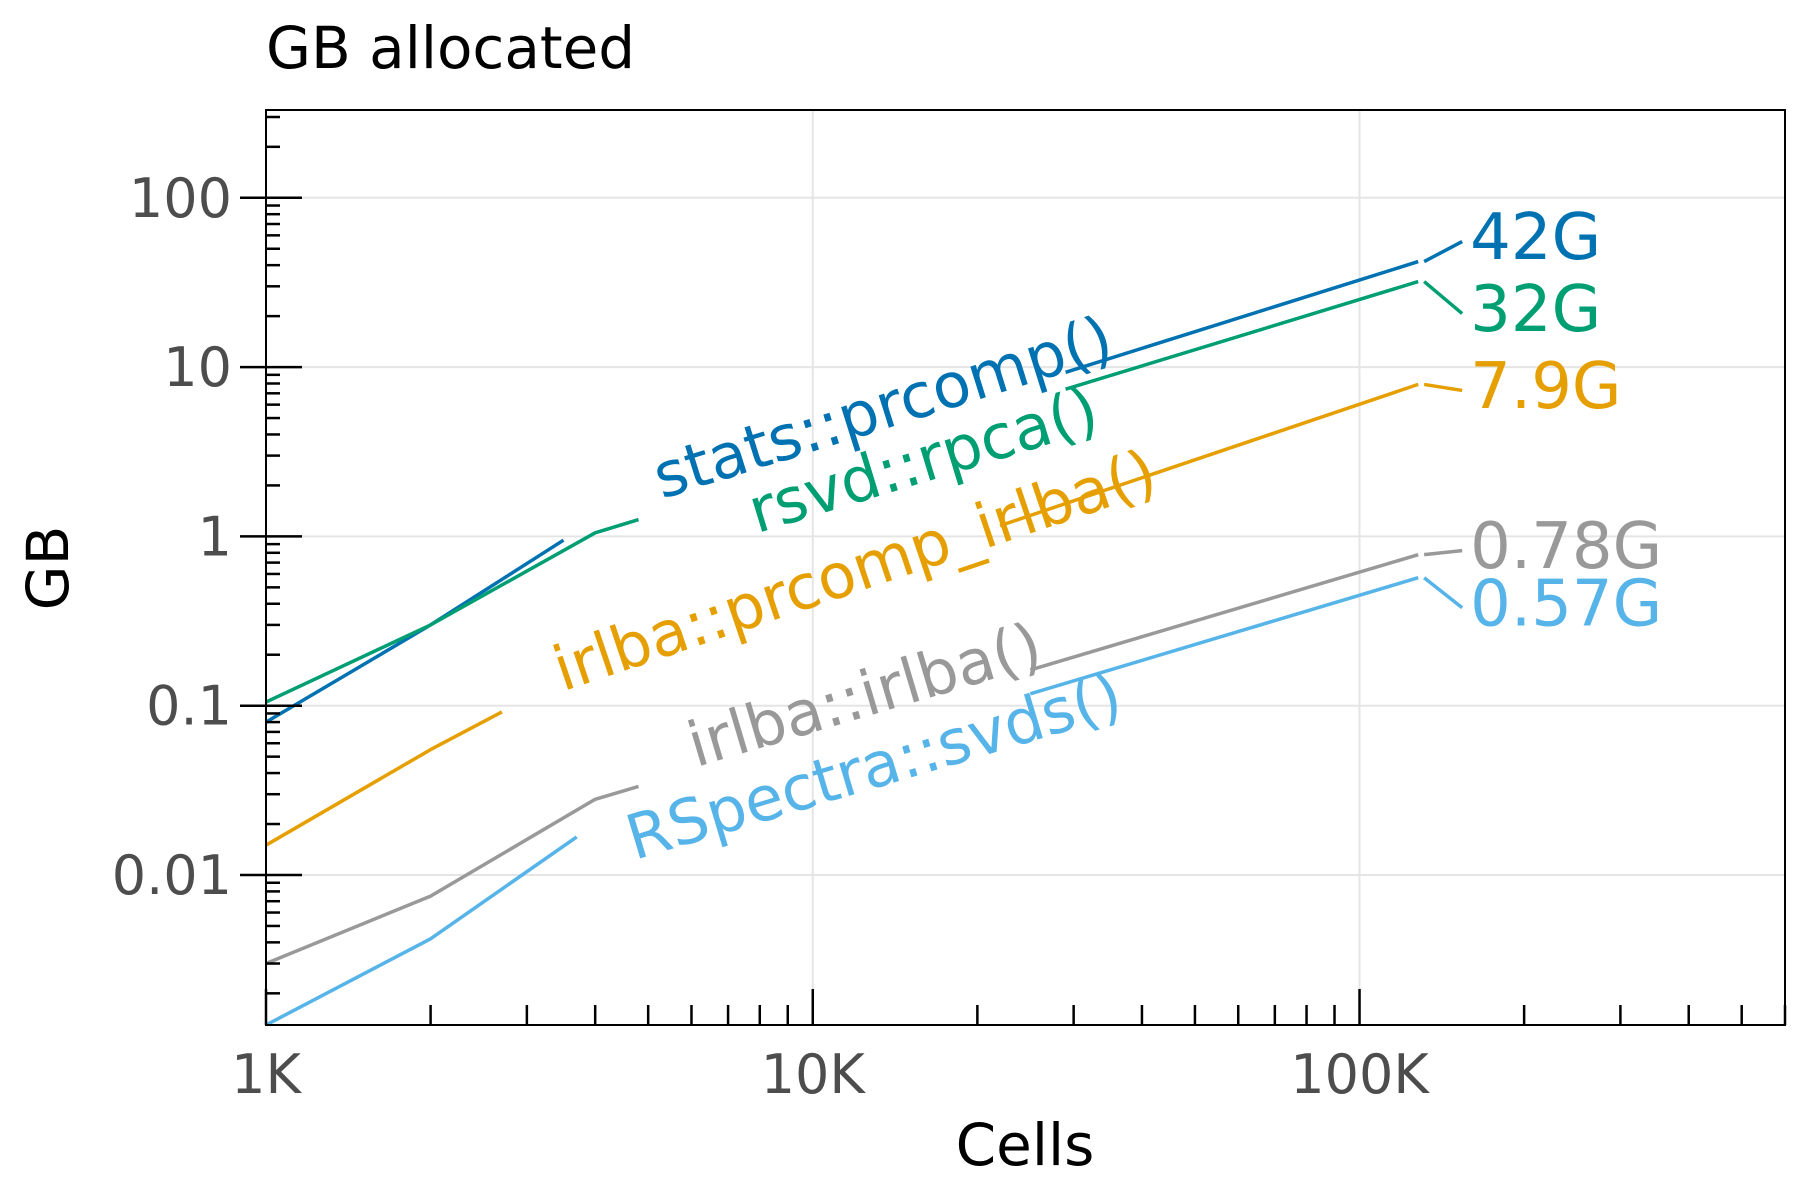 The image size is (1800, 1200). What do you see at coordinates (1443, 387) in the screenshot?
I see `end-label-leader-irlba-prcomp-irlba` at bounding box center [1443, 387].